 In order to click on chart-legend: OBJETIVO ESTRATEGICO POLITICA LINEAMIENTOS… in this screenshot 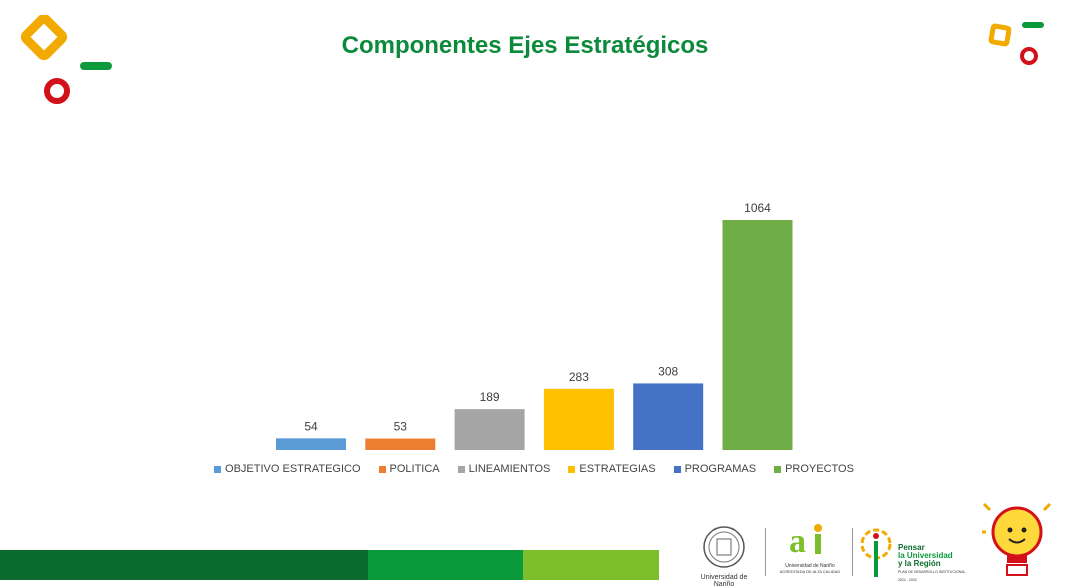, I will do `click(534, 469)`.